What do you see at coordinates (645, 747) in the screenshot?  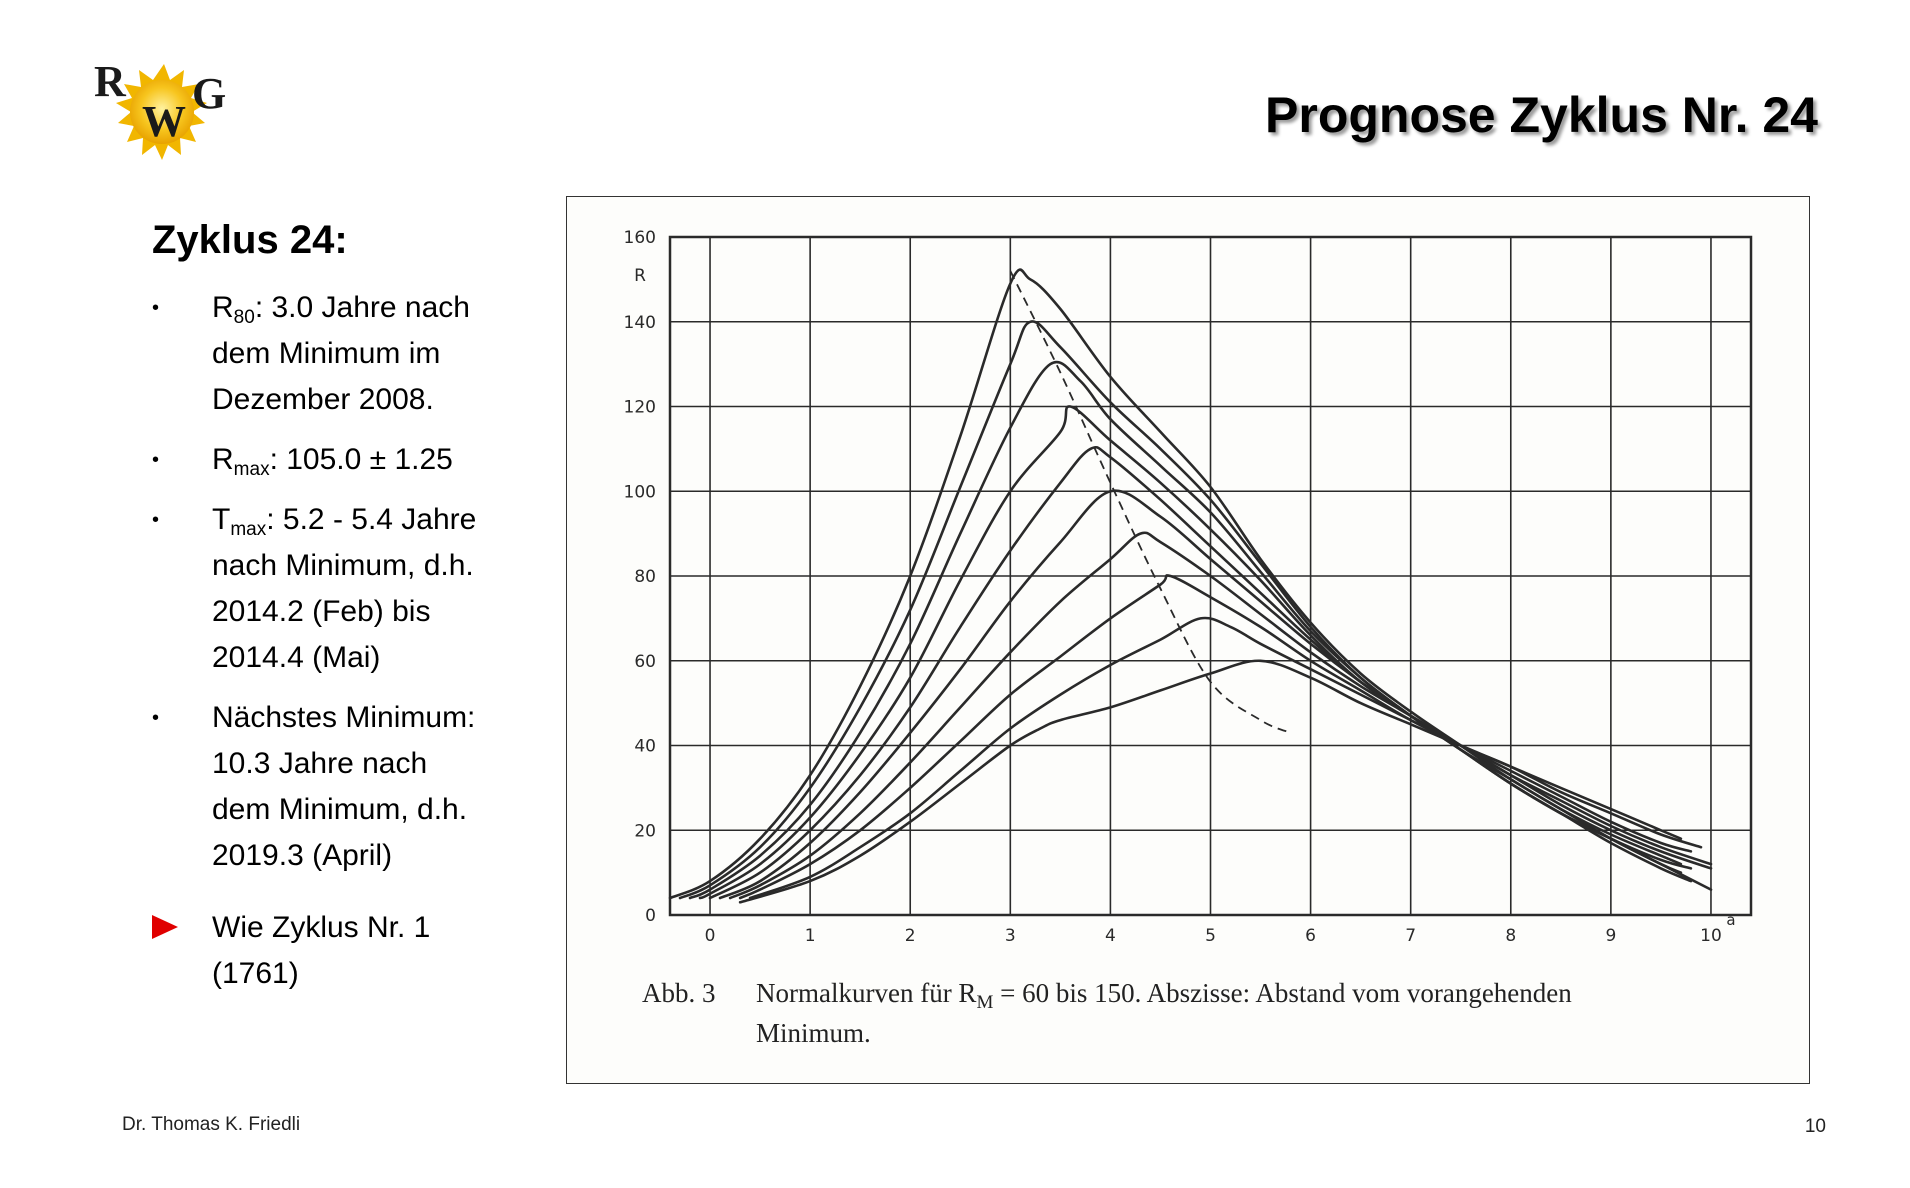 I see `y-tick-label: 40` at bounding box center [645, 747].